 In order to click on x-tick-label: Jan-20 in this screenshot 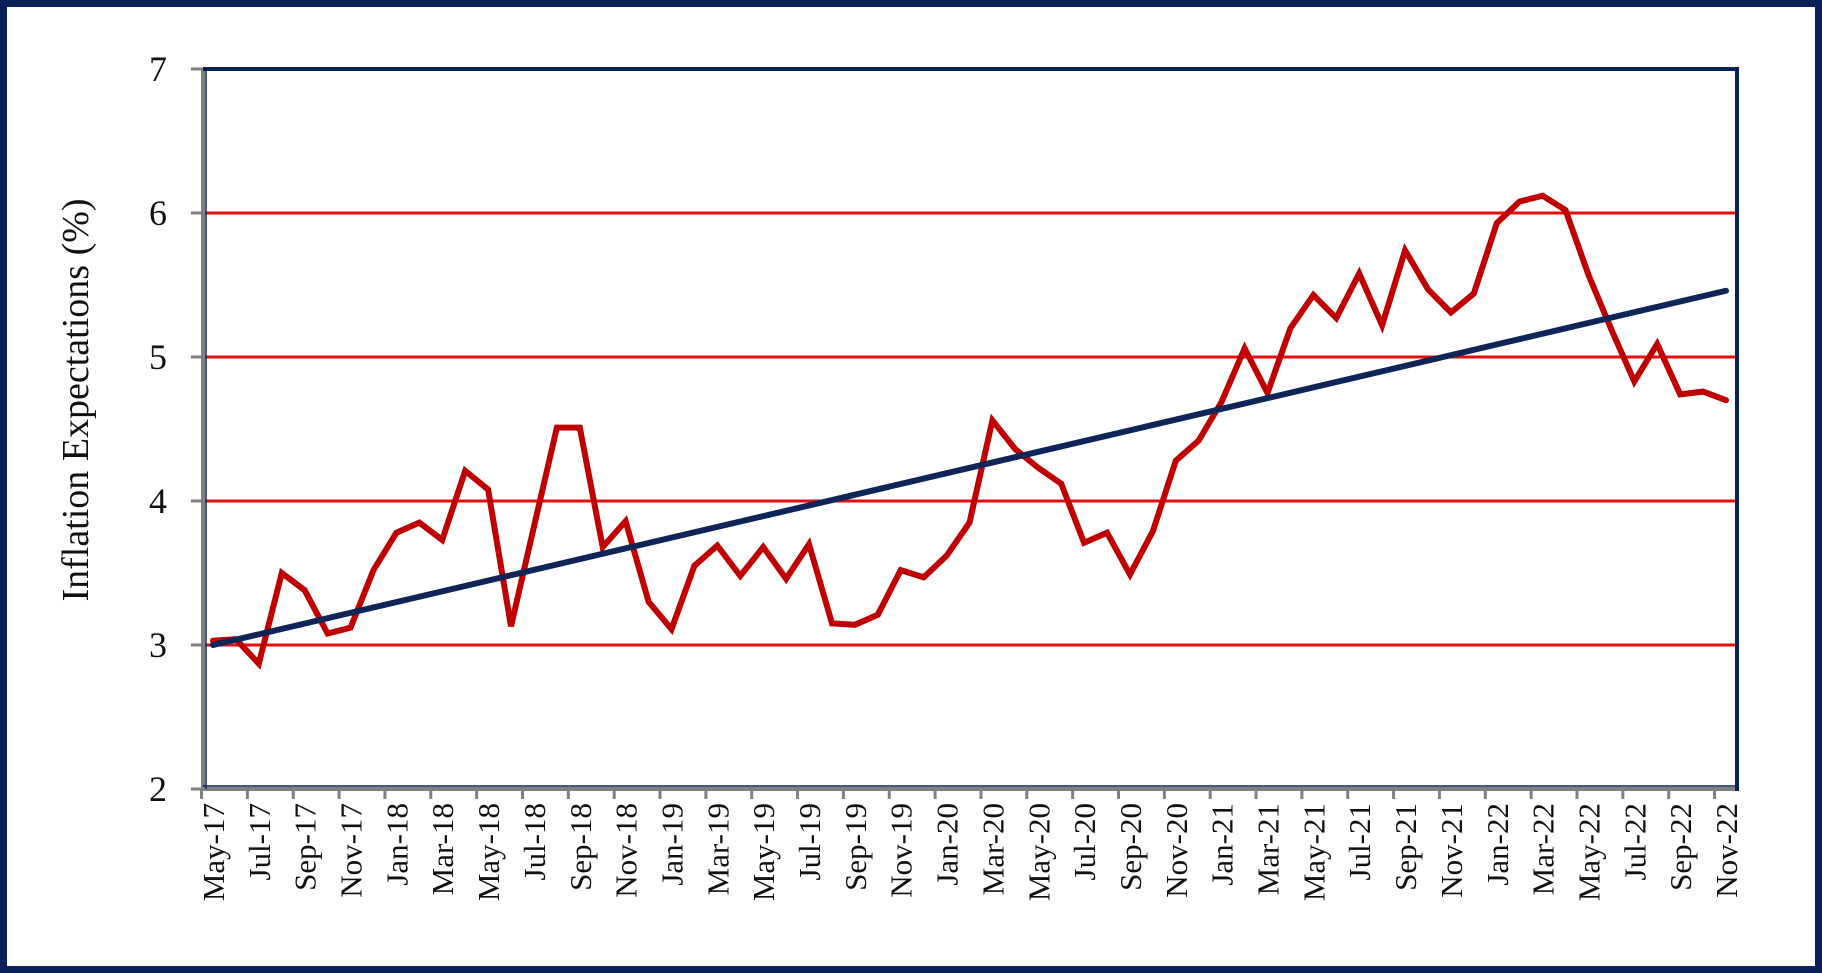, I will do `click(947, 844)`.